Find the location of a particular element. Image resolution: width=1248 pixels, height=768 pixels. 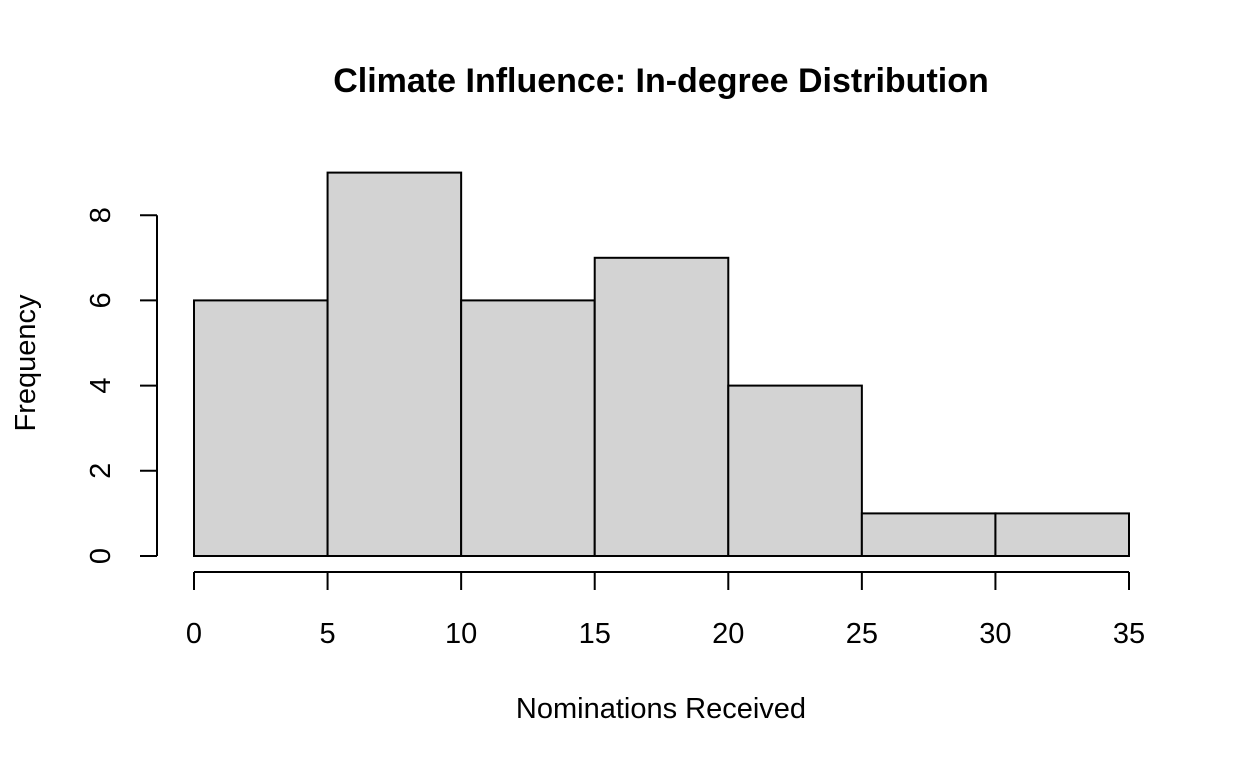

x-tick-label: 30 is located at coordinates (995, 634).